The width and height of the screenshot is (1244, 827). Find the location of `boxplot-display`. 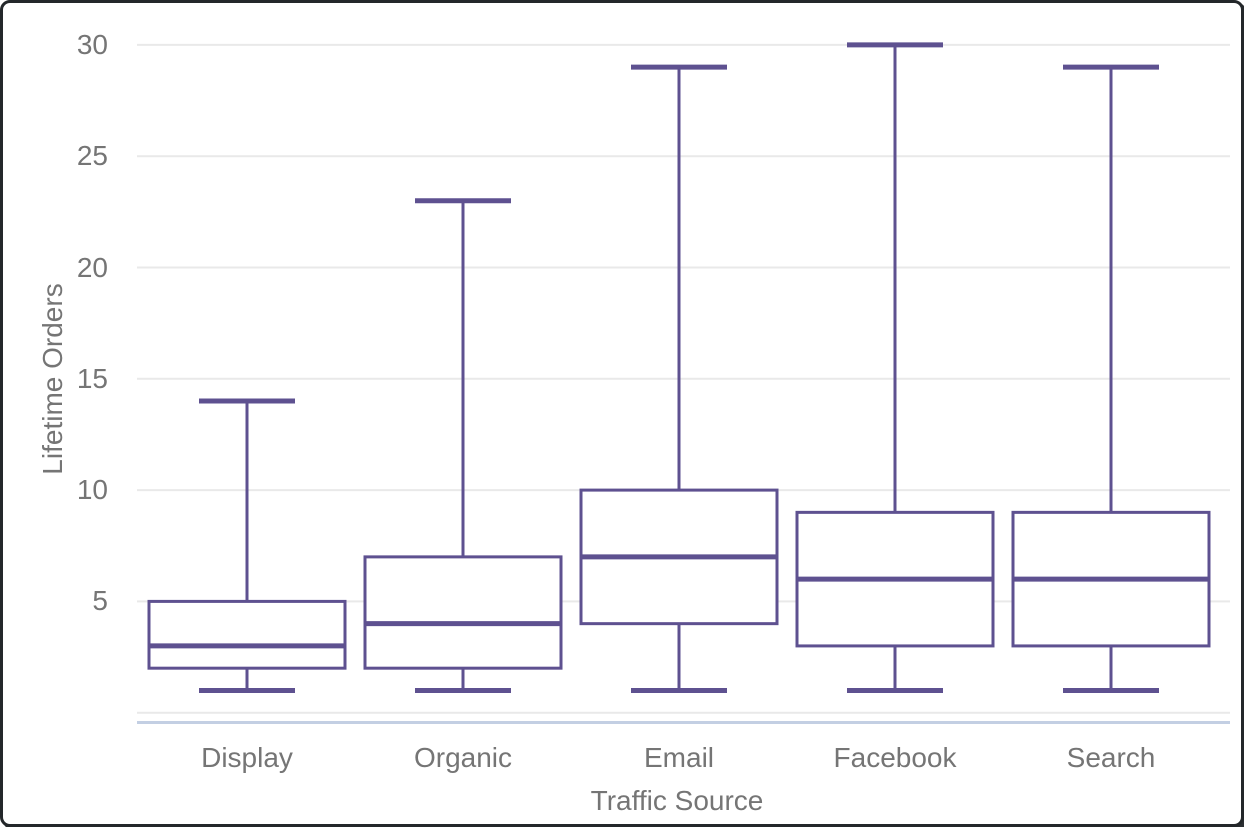

boxplot-display is located at coordinates (247, 545).